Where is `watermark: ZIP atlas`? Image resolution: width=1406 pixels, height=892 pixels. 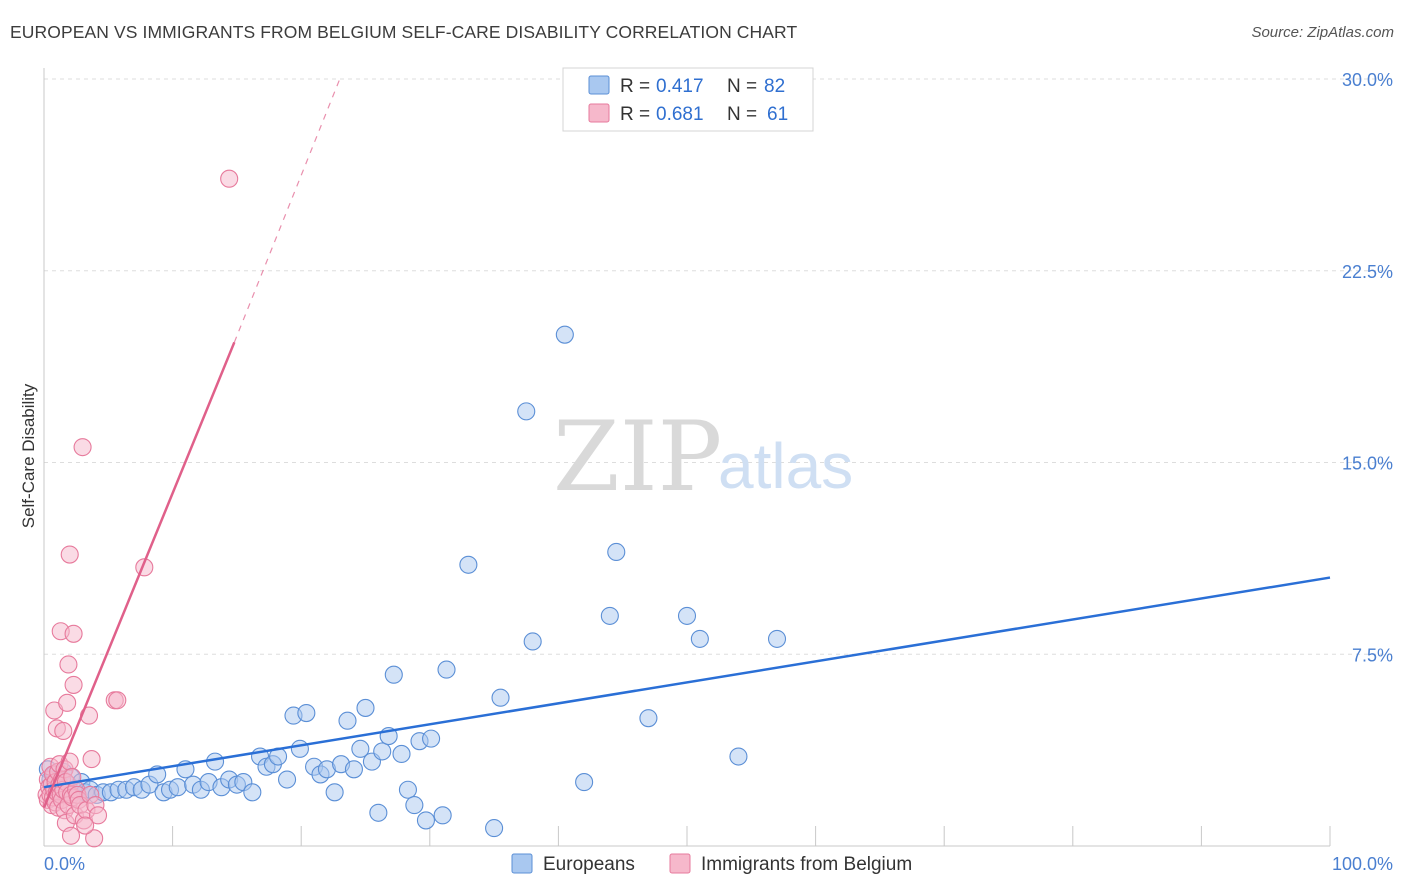 watermark: ZIP atlas is located at coordinates (703, 457).